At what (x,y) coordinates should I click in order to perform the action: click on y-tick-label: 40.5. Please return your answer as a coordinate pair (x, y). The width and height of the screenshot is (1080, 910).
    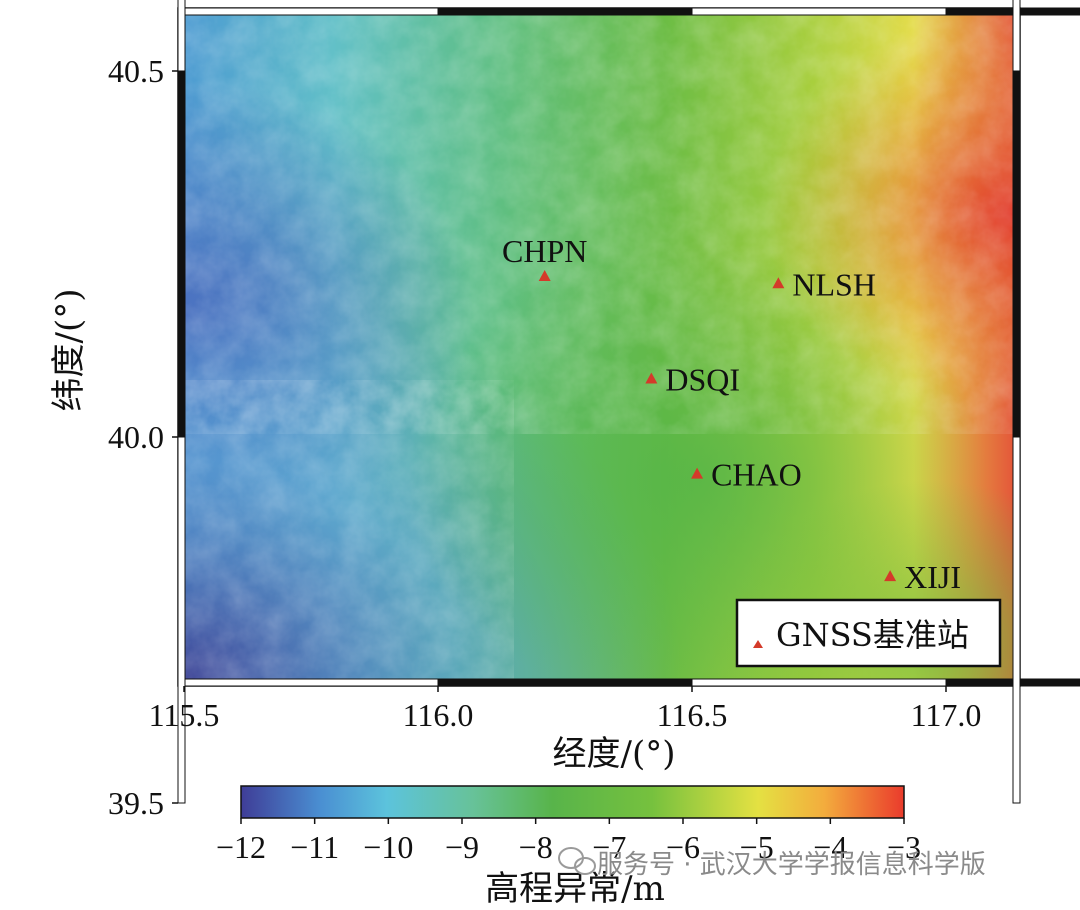
    Looking at the image, I should click on (136, 71).